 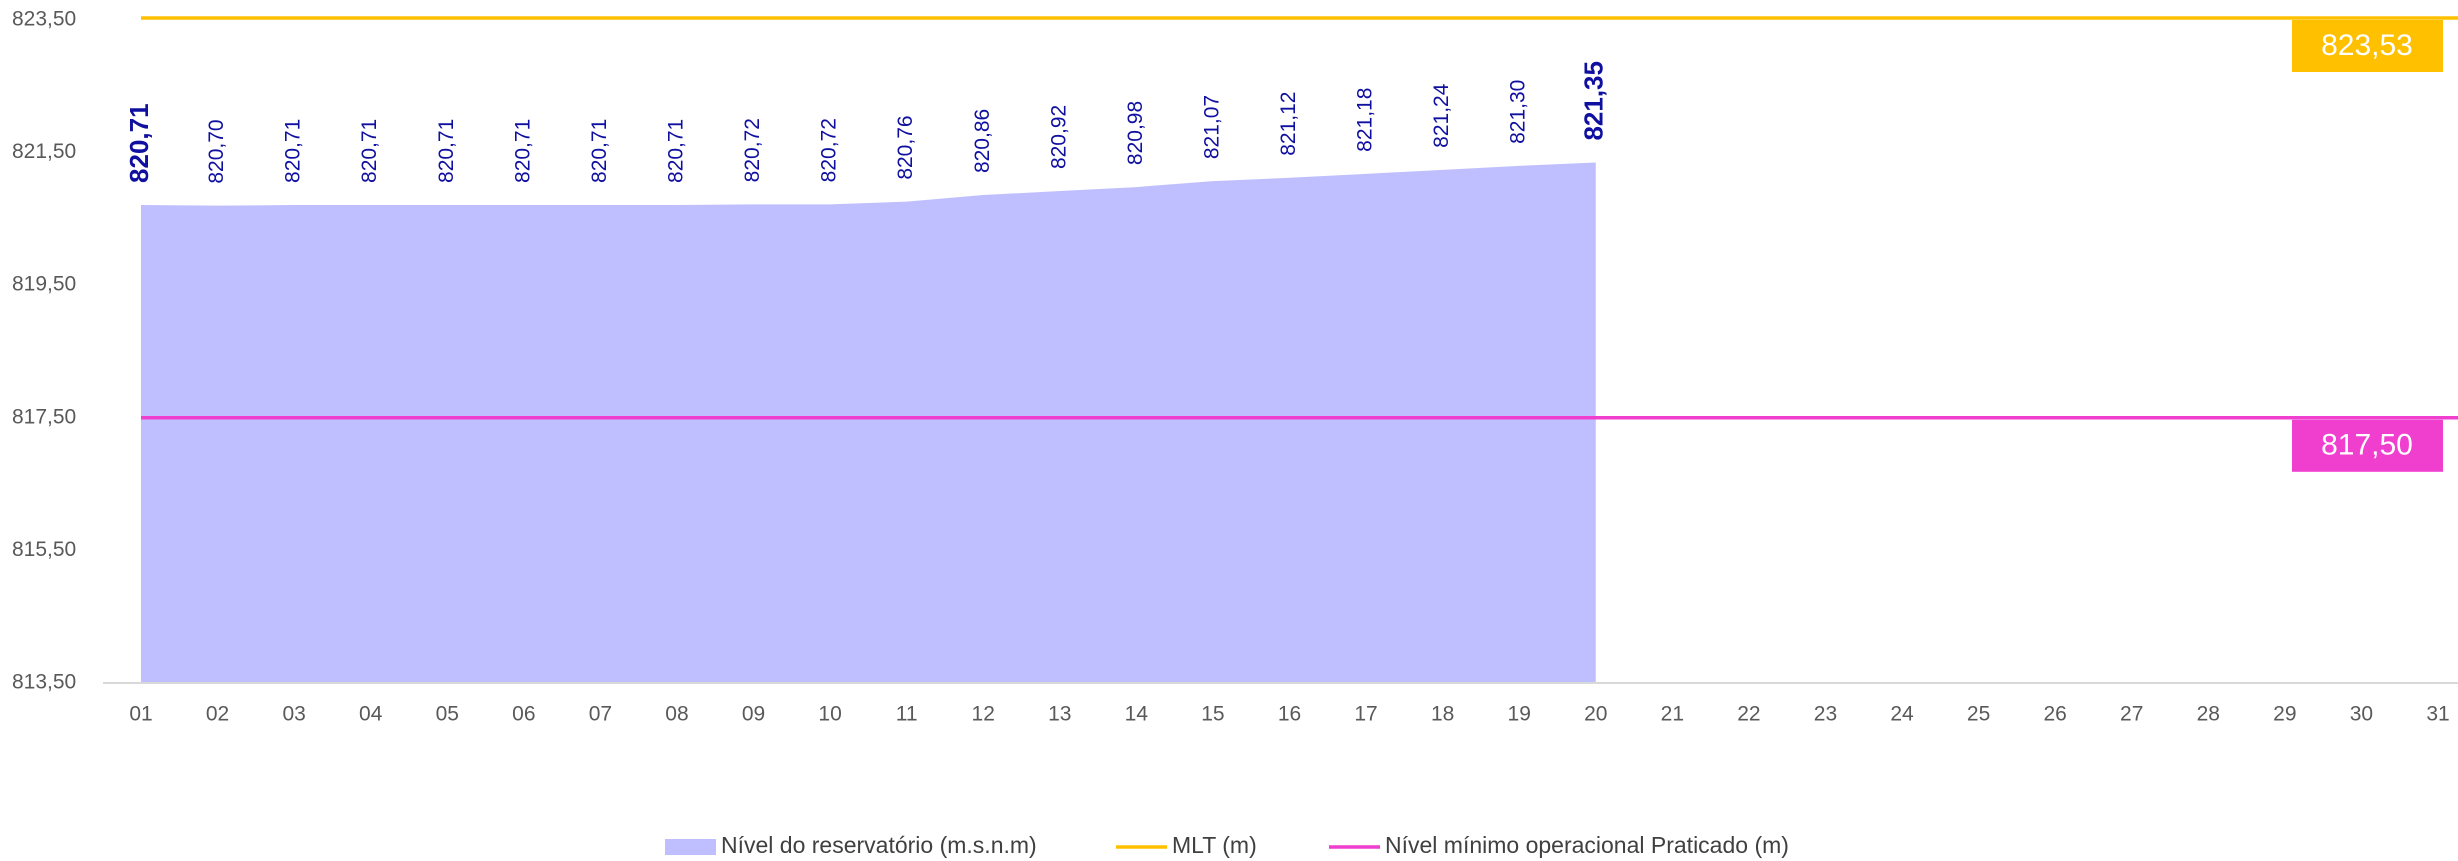 What do you see at coordinates (1365, 120) in the screenshot?
I see `value-label: 821,18` at bounding box center [1365, 120].